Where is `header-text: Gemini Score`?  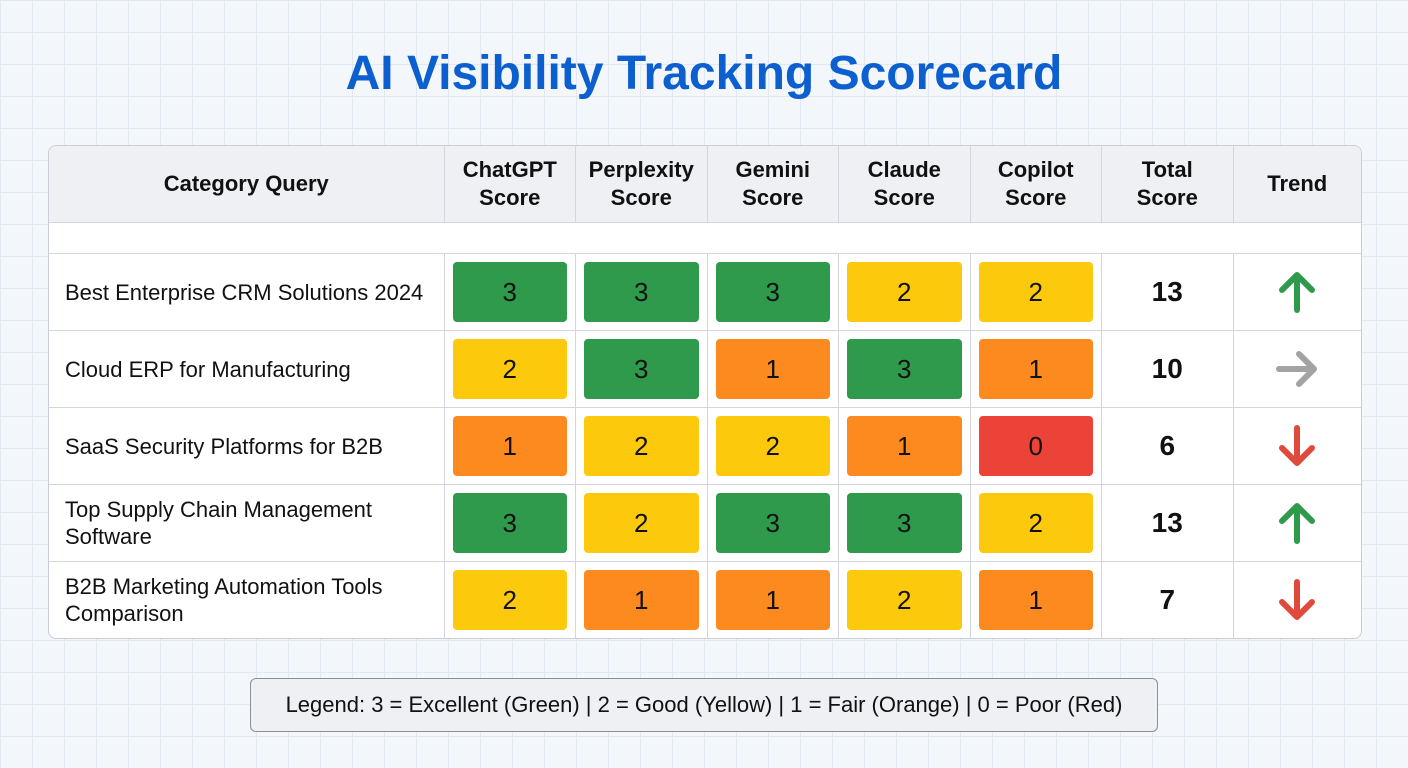
header-text: Gemini Score is located at coordinates (773, 183).